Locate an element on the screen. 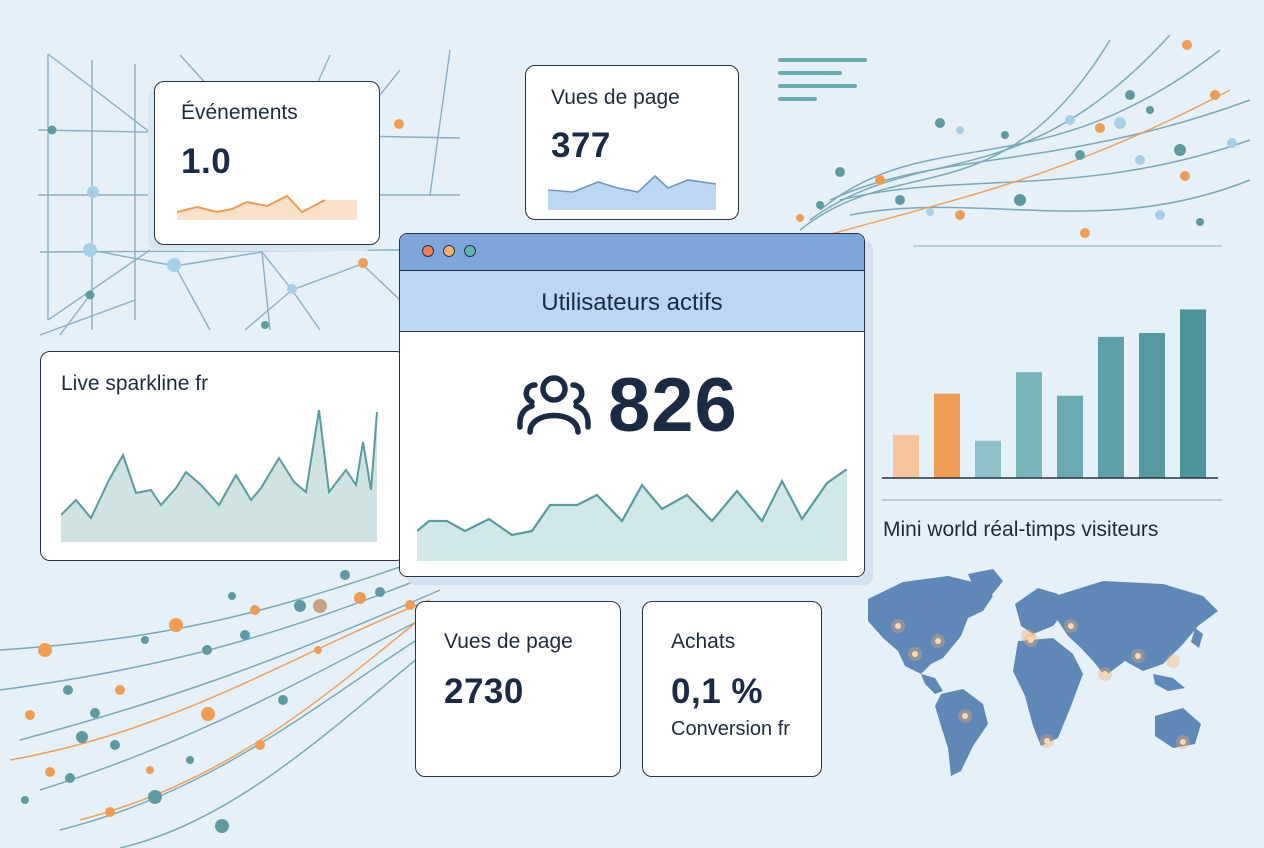 The height and width of the screenshot is (848, 1264). purchases-card: Achats 0,1 % Conversion fr is located at coordinates (732, 689).